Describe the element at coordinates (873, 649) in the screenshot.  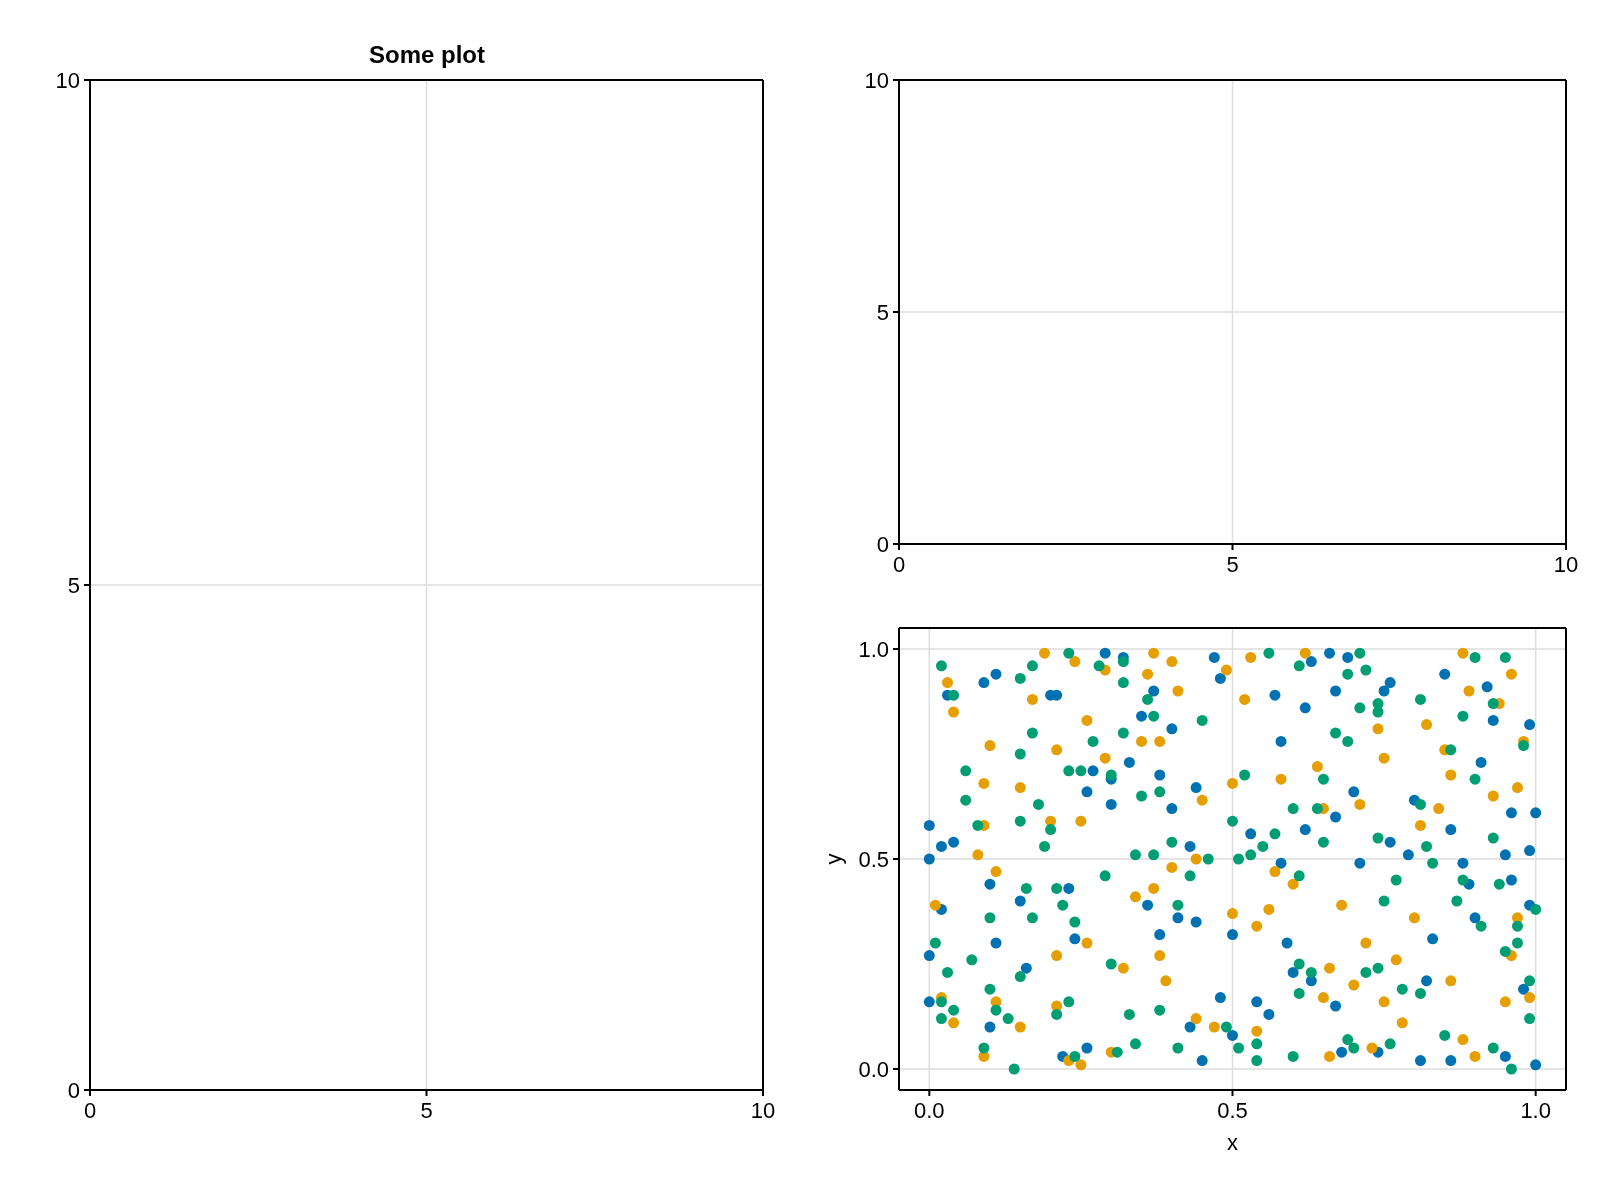
I see `y-tick-label: 1.0` at that location.